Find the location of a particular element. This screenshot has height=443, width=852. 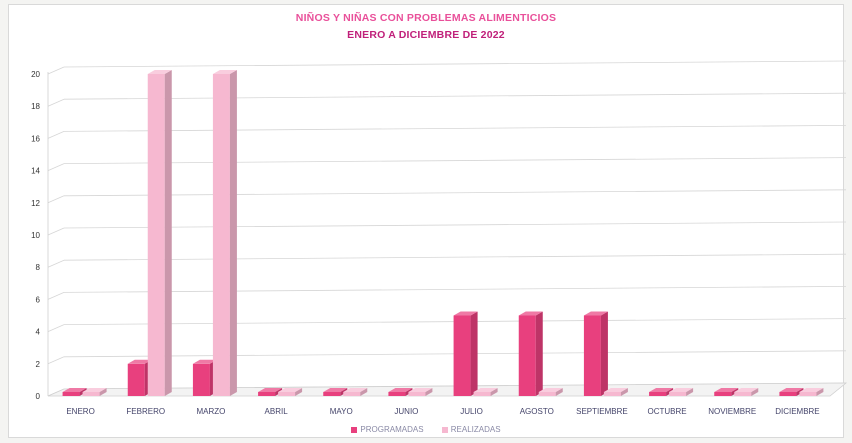

bar-realizadas-julio is located at coordinates (485, 392).